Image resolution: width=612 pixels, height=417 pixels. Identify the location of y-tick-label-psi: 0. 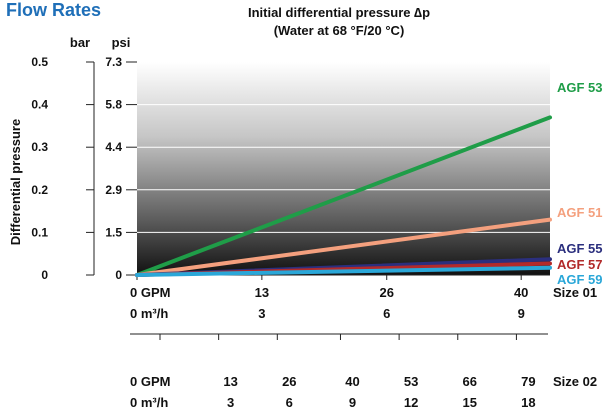
(118, 275).